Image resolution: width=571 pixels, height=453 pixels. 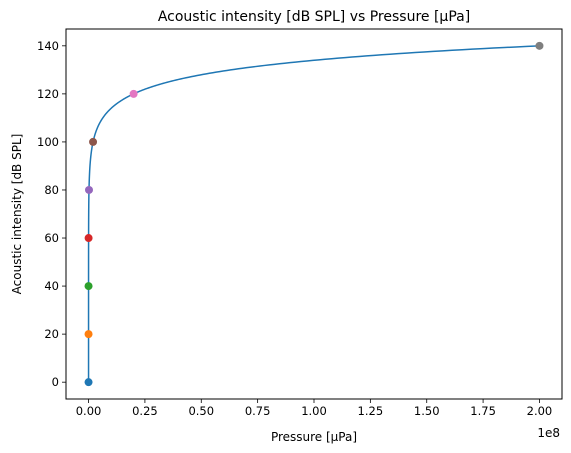 What do you see at coordinates (17, 214) in the screenshot?
I see `y-axis-label: Acoustic intensity [dB SPL]` at bounding box center [17, 214].